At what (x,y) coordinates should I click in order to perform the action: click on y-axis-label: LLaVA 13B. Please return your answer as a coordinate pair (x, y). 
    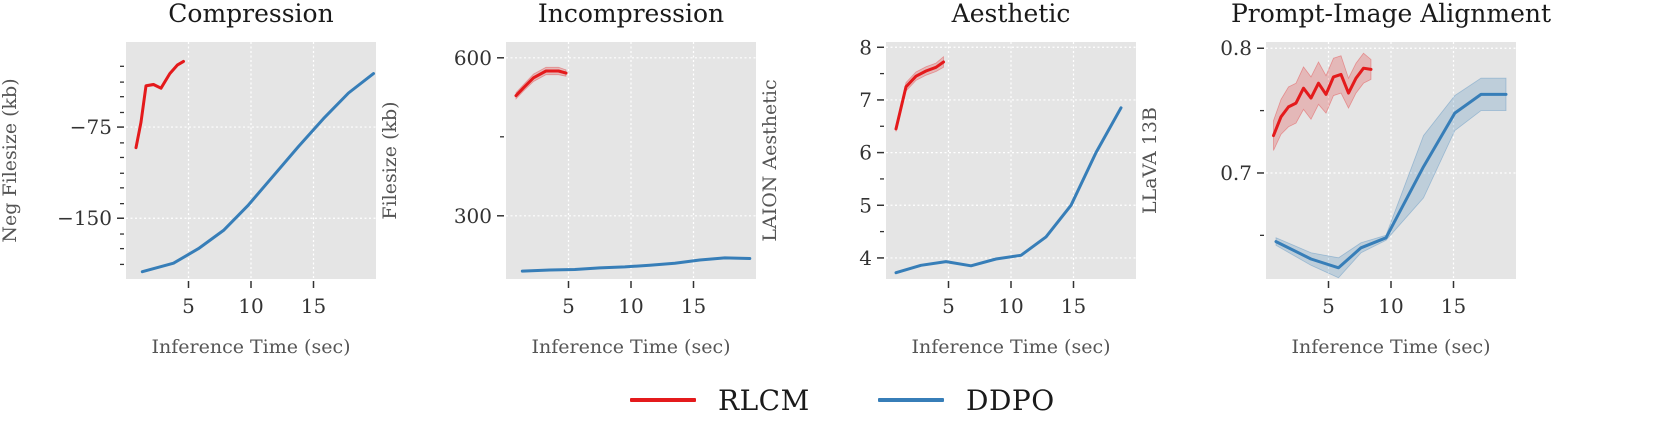
    Looking at the image, I should click on (1150, 160).